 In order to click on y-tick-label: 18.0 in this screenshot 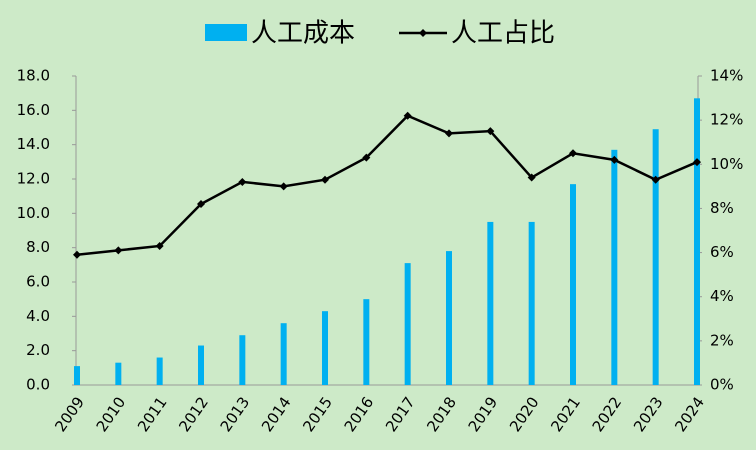, I will do `click(33, 76)`.